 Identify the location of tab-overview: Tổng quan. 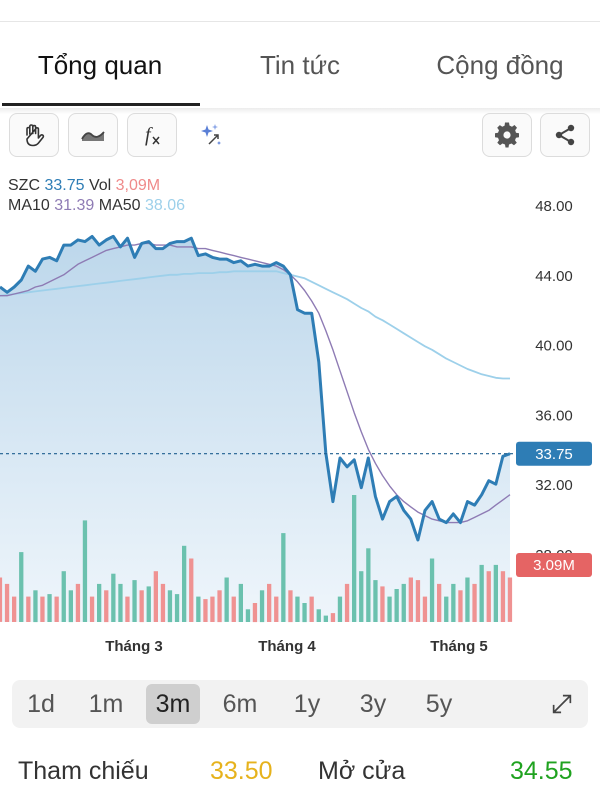
(100, 65).